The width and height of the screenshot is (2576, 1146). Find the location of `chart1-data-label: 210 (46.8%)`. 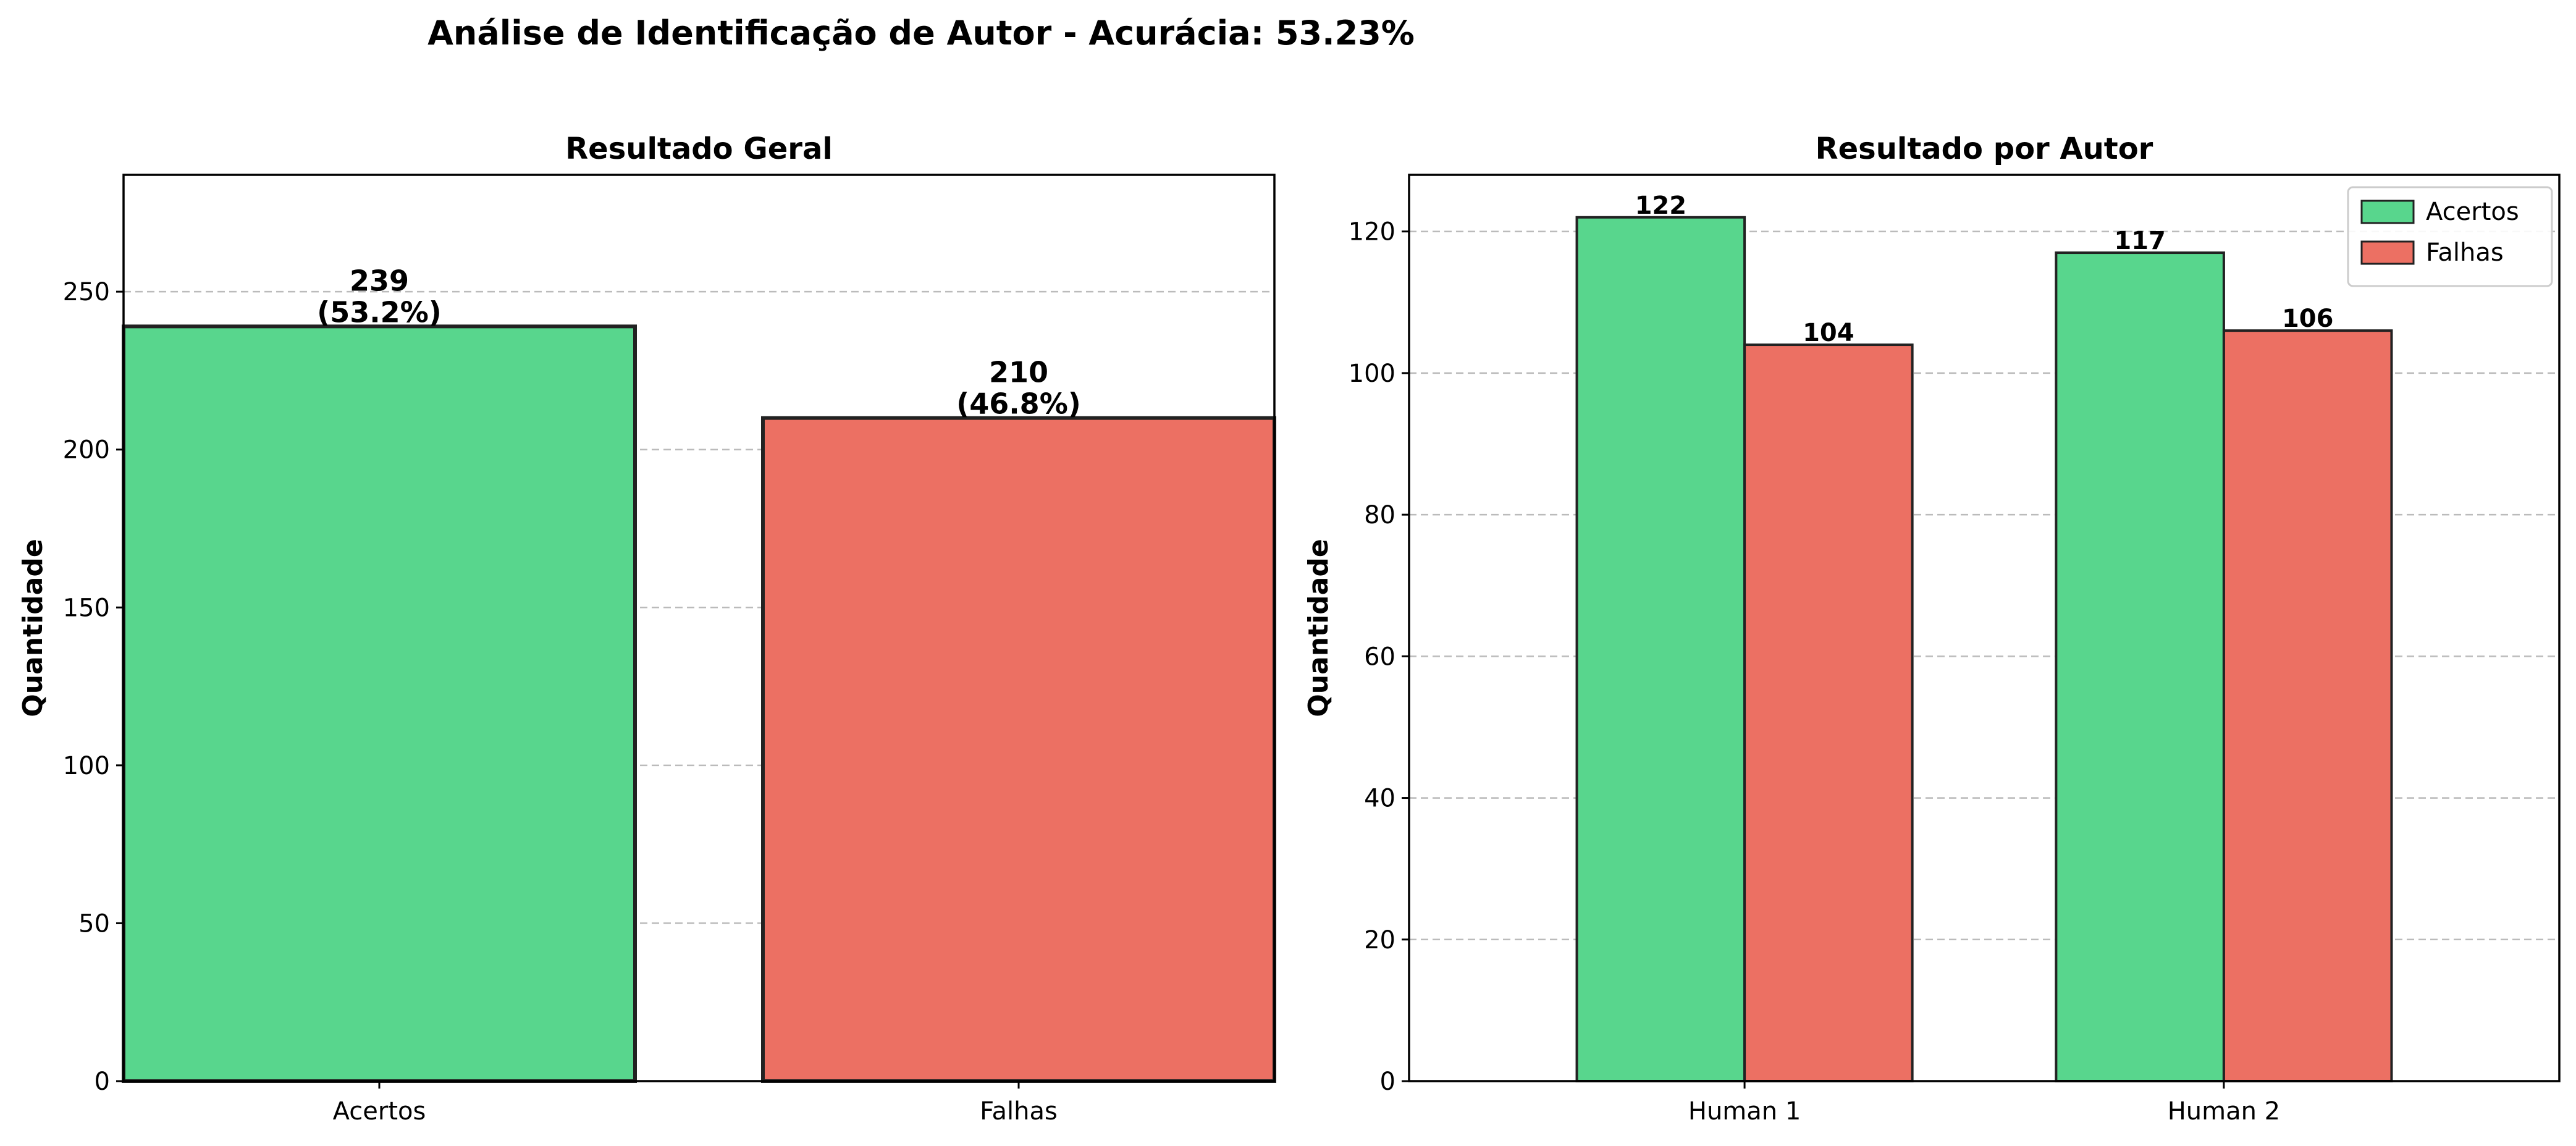

chart1-data-label: 210 (46.8%) is located at coordinates (1018, 388).